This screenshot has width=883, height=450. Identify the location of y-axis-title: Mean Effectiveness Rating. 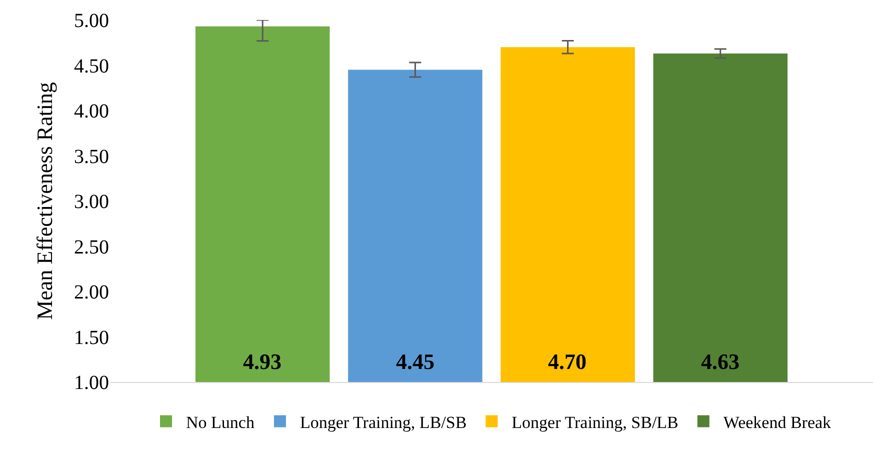
(44, 201).